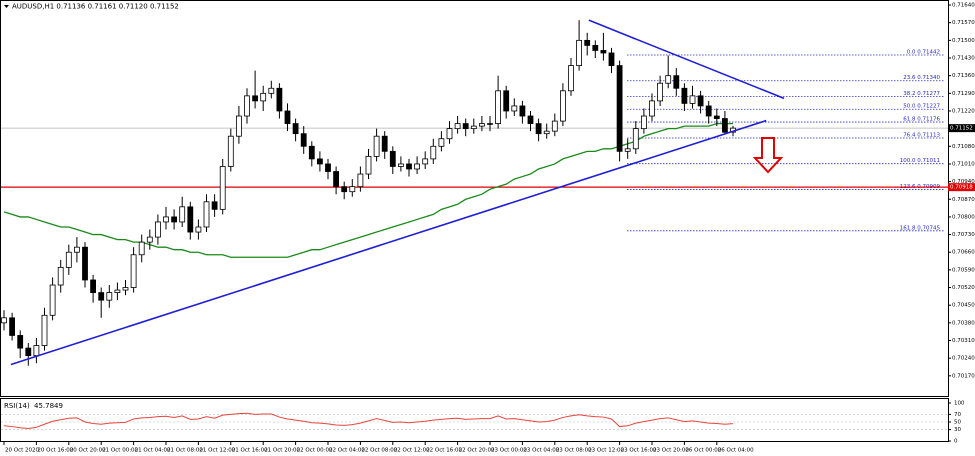 This screenshot has height=456, width=975. Describe the element at coordinates (963, 164) in the screenshot. I see `y-tick-label: 0.71010` at that location.